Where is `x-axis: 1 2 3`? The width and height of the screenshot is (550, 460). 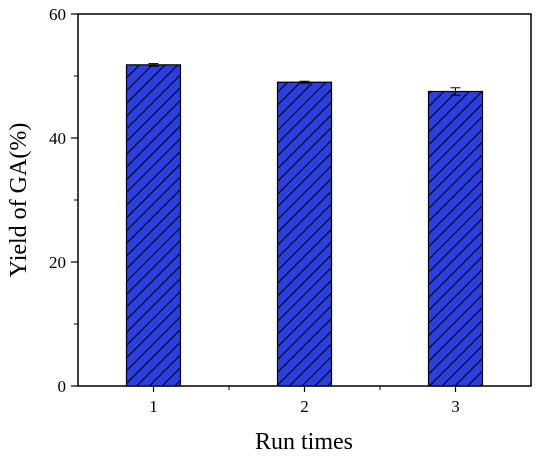
x-axis: 1 2 3 is located at coordinates (304, 401).